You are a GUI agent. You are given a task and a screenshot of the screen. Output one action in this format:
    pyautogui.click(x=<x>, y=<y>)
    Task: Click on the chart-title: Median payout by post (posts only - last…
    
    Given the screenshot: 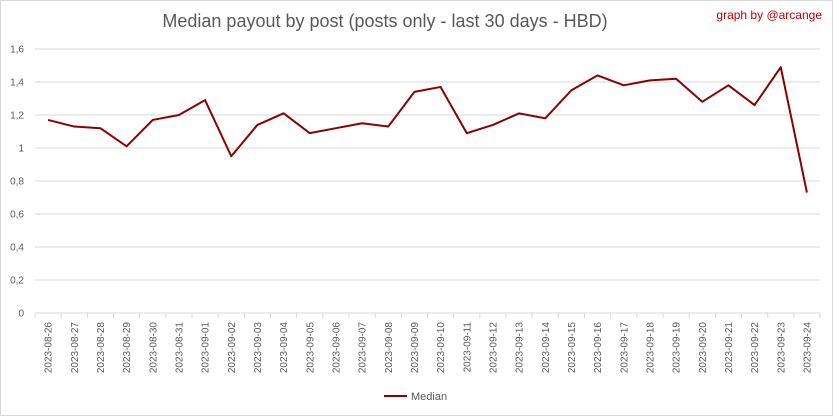 What is the action you would take?
    pyautogui.click(x=385, y=21)
    